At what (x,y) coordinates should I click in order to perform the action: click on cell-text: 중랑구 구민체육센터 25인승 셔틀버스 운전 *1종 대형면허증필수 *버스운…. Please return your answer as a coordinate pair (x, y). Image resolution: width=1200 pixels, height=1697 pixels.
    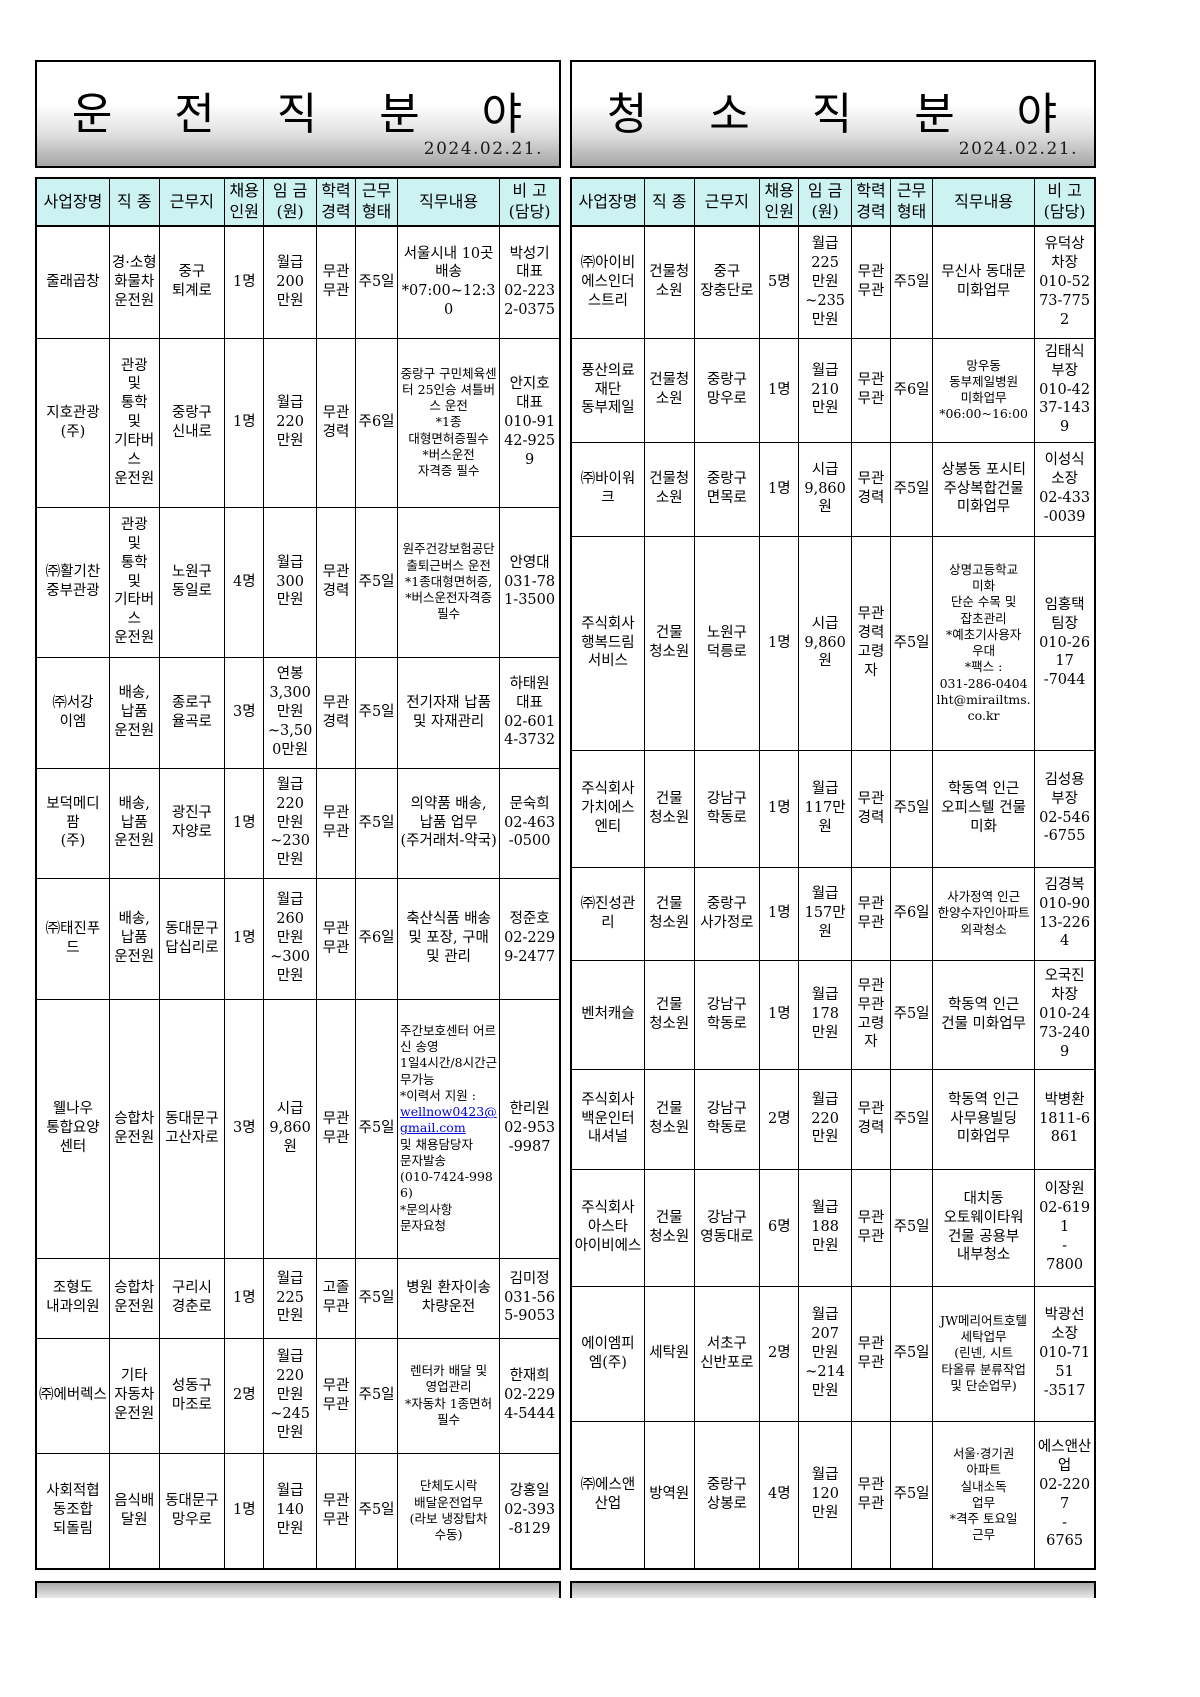
    Looking at the image, I should click on (448, 422).